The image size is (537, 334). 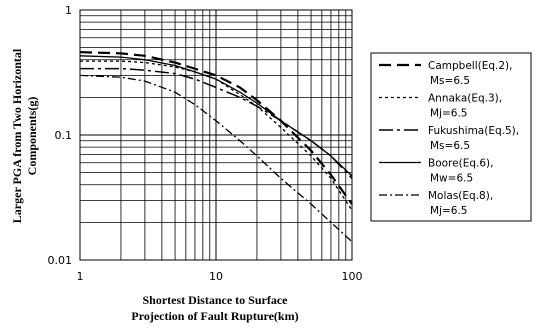 What do you see at coordinates (216, 276) in the screenshot?
I see `x-tick-label: 10` at bounding box center [216, 276].